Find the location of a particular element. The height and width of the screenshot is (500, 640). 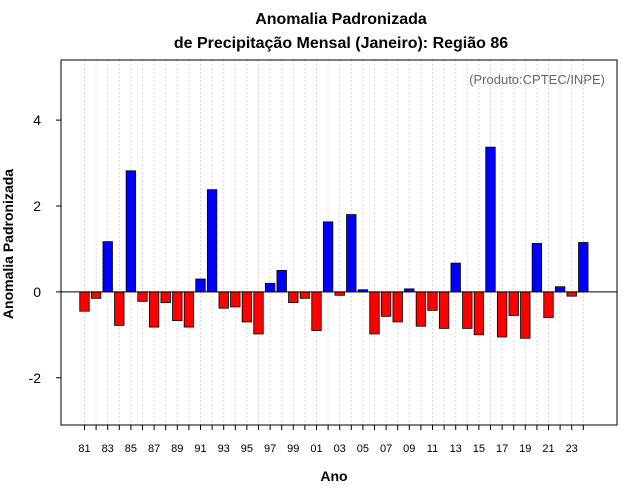

x-tick-label: 11 is located at coordinates (432, 449).